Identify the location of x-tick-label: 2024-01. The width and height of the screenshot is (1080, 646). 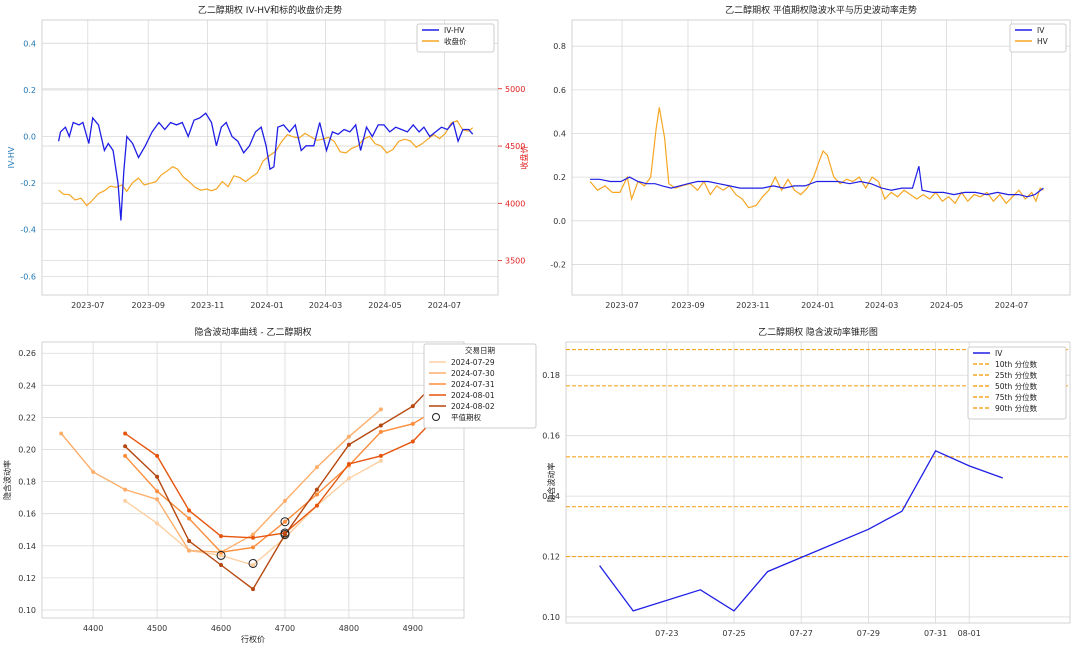
(817, 305).